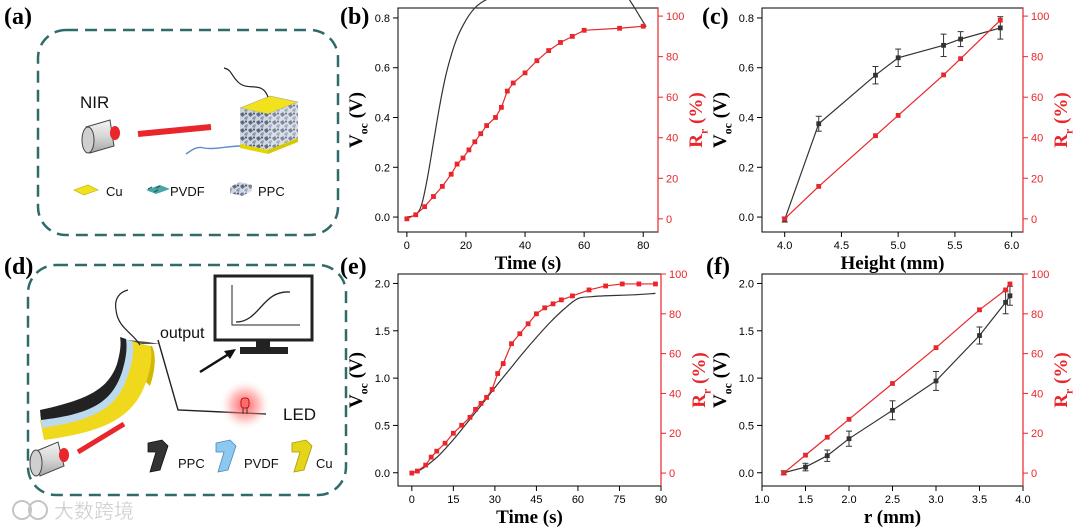 The width and height of the screenshot is (1080, 532). What do you see at coordinates (226, 456) in the screenshot?
I see `legend-pvdf-d-icon` at bounding box center [226, 456].